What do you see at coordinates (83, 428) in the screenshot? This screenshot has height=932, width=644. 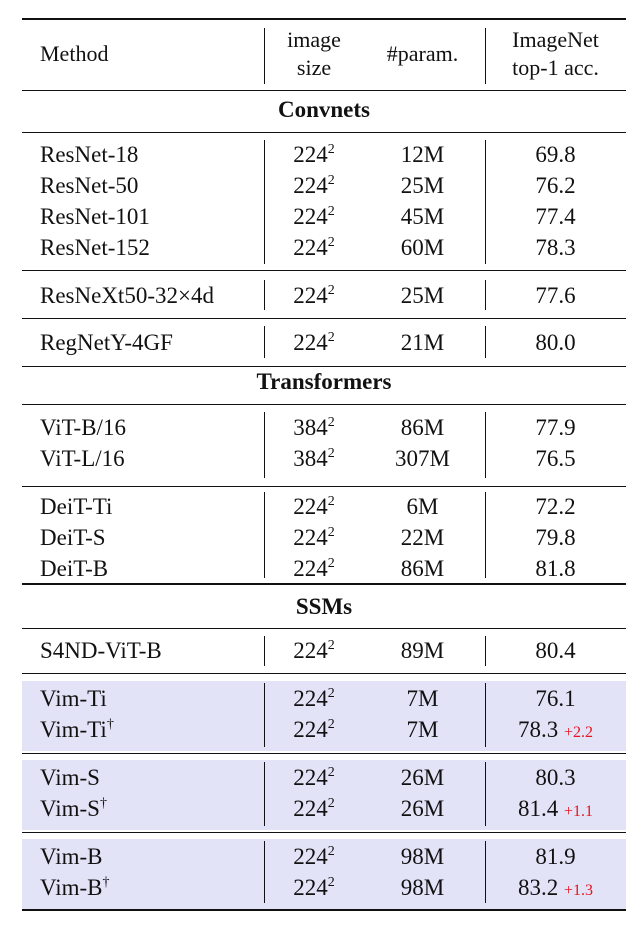 I see `method-name: ViT-B/16` at bounding box center [83, 428].